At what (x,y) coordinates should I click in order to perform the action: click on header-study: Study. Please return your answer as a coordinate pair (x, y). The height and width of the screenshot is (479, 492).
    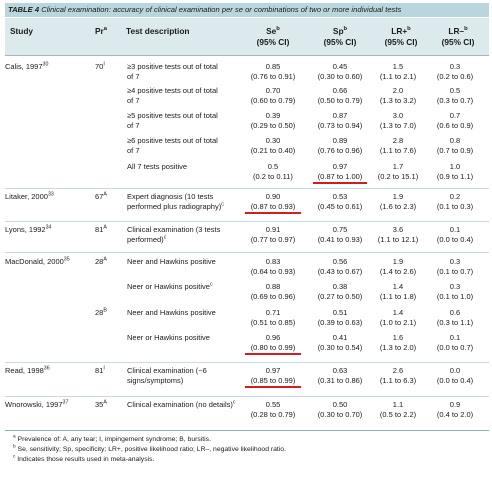
    Looking at the image, I should click on (22, 31).